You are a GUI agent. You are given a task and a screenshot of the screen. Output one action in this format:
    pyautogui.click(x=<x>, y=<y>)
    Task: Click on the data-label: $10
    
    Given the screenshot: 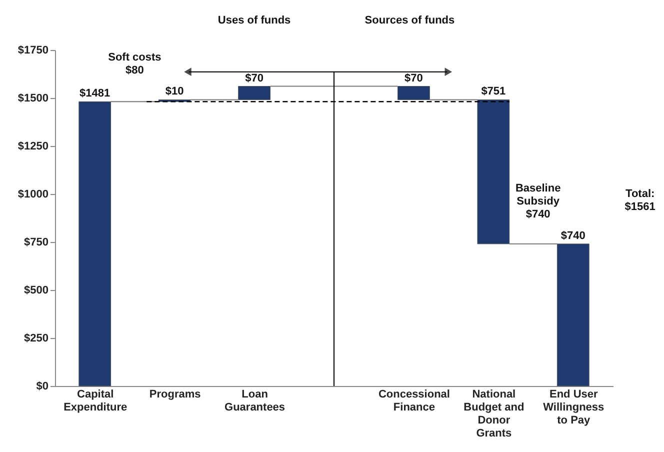 What is the action you would take?
    pyautogui.click(x=174, y=92)
    